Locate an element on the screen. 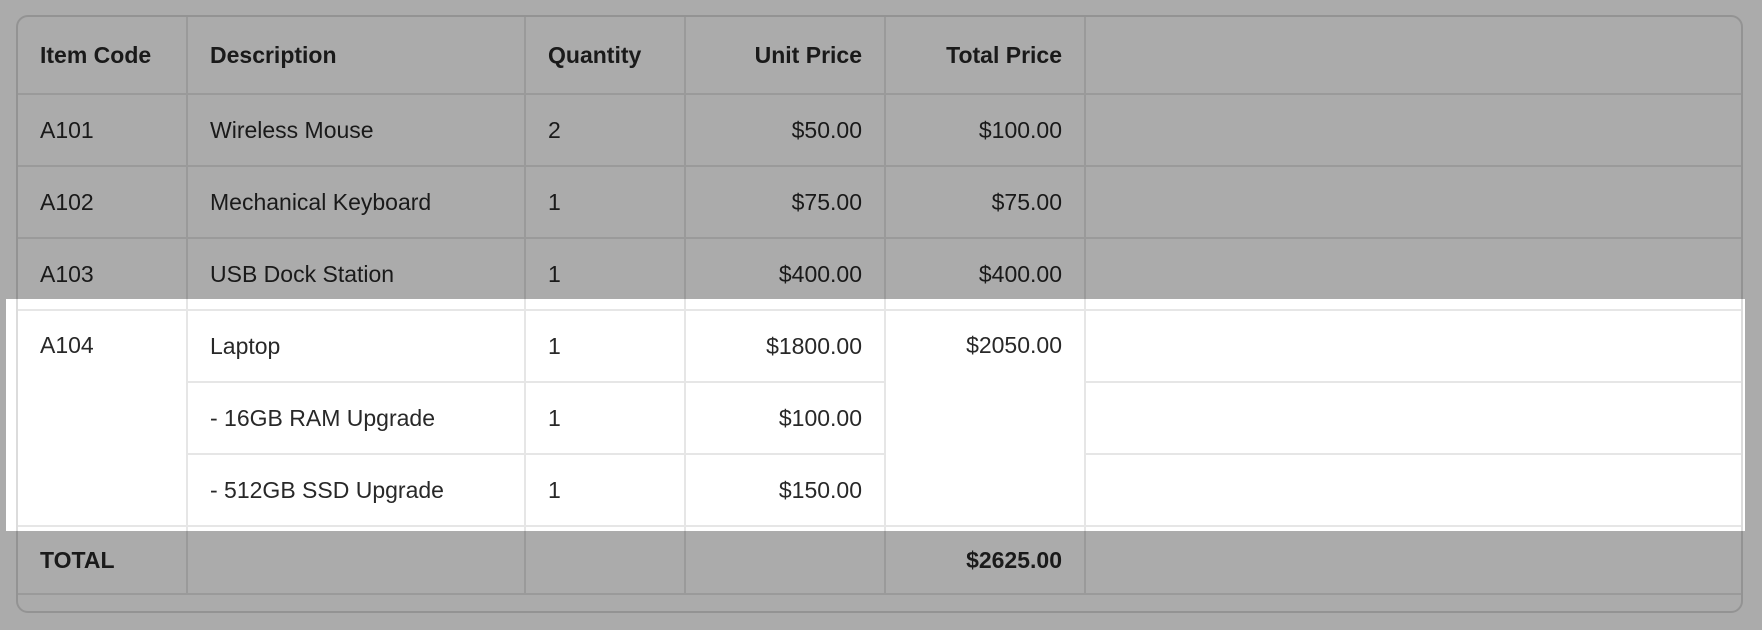  column-header-quantity: Quantity is located at coordinates (606, 56).